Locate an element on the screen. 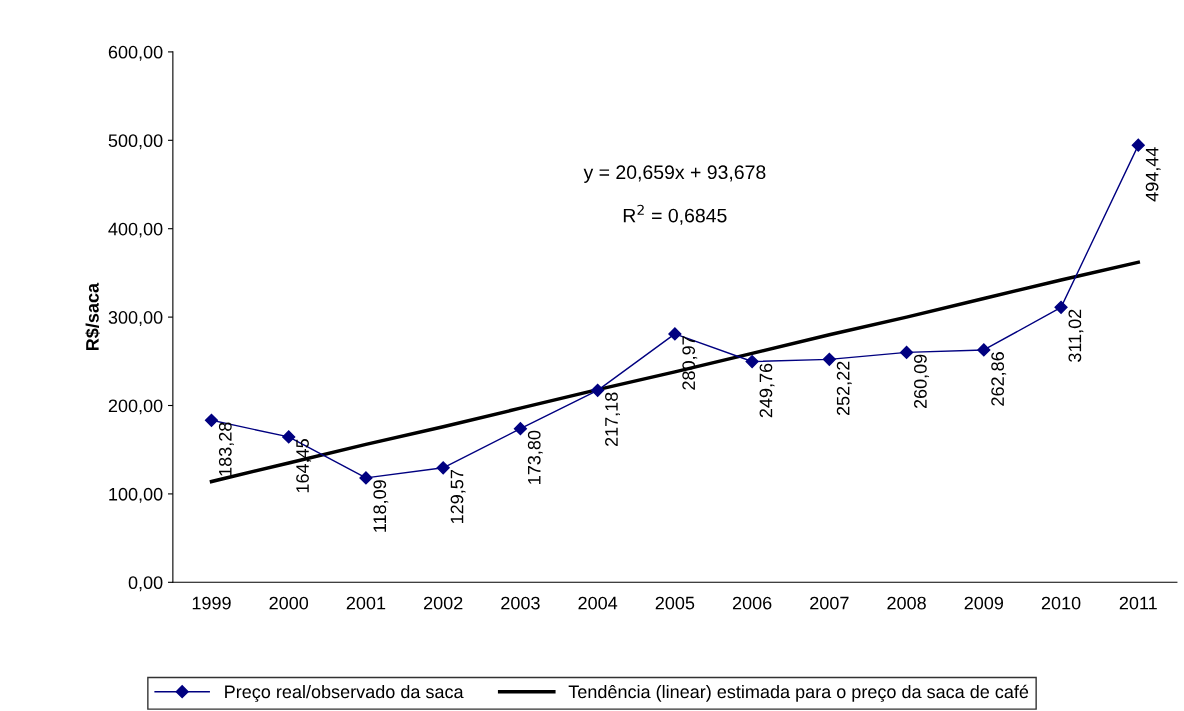  y-tick-label: 0,00 is located at coordinates (145, 584).